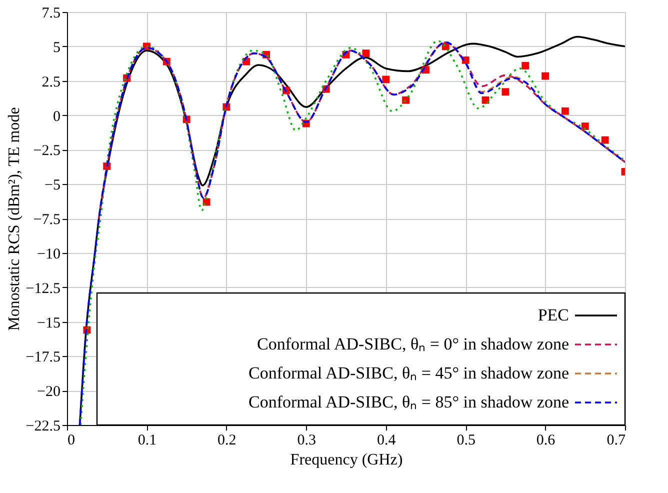  Describe the element at coordinates (52, 186) in the screenshot. I see `y-tick-label: −5` at that location.